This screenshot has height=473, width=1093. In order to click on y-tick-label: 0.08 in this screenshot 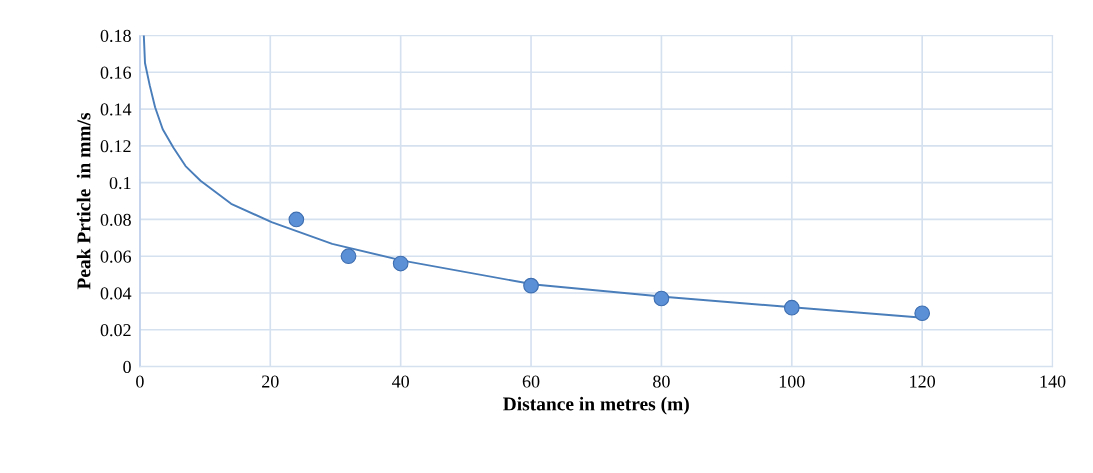, I will do `click(115, 219)`.